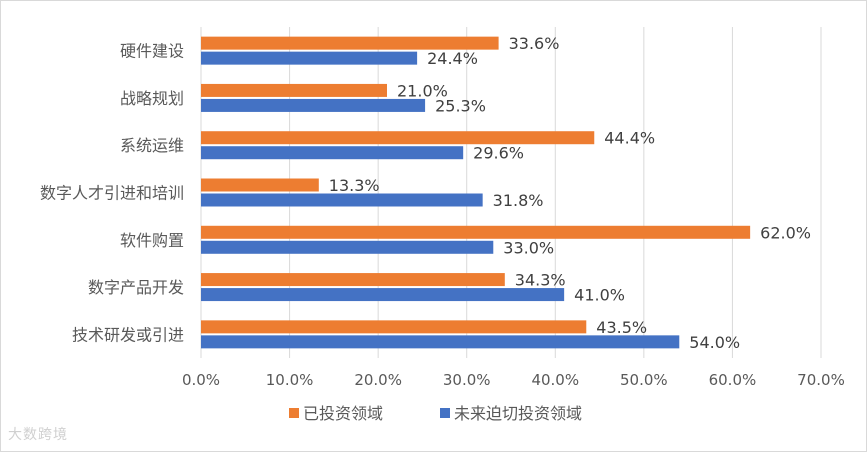 The width and height of the screenshot is (867, 452). I want to click on data-label: 25.3%, so click(460, 105).